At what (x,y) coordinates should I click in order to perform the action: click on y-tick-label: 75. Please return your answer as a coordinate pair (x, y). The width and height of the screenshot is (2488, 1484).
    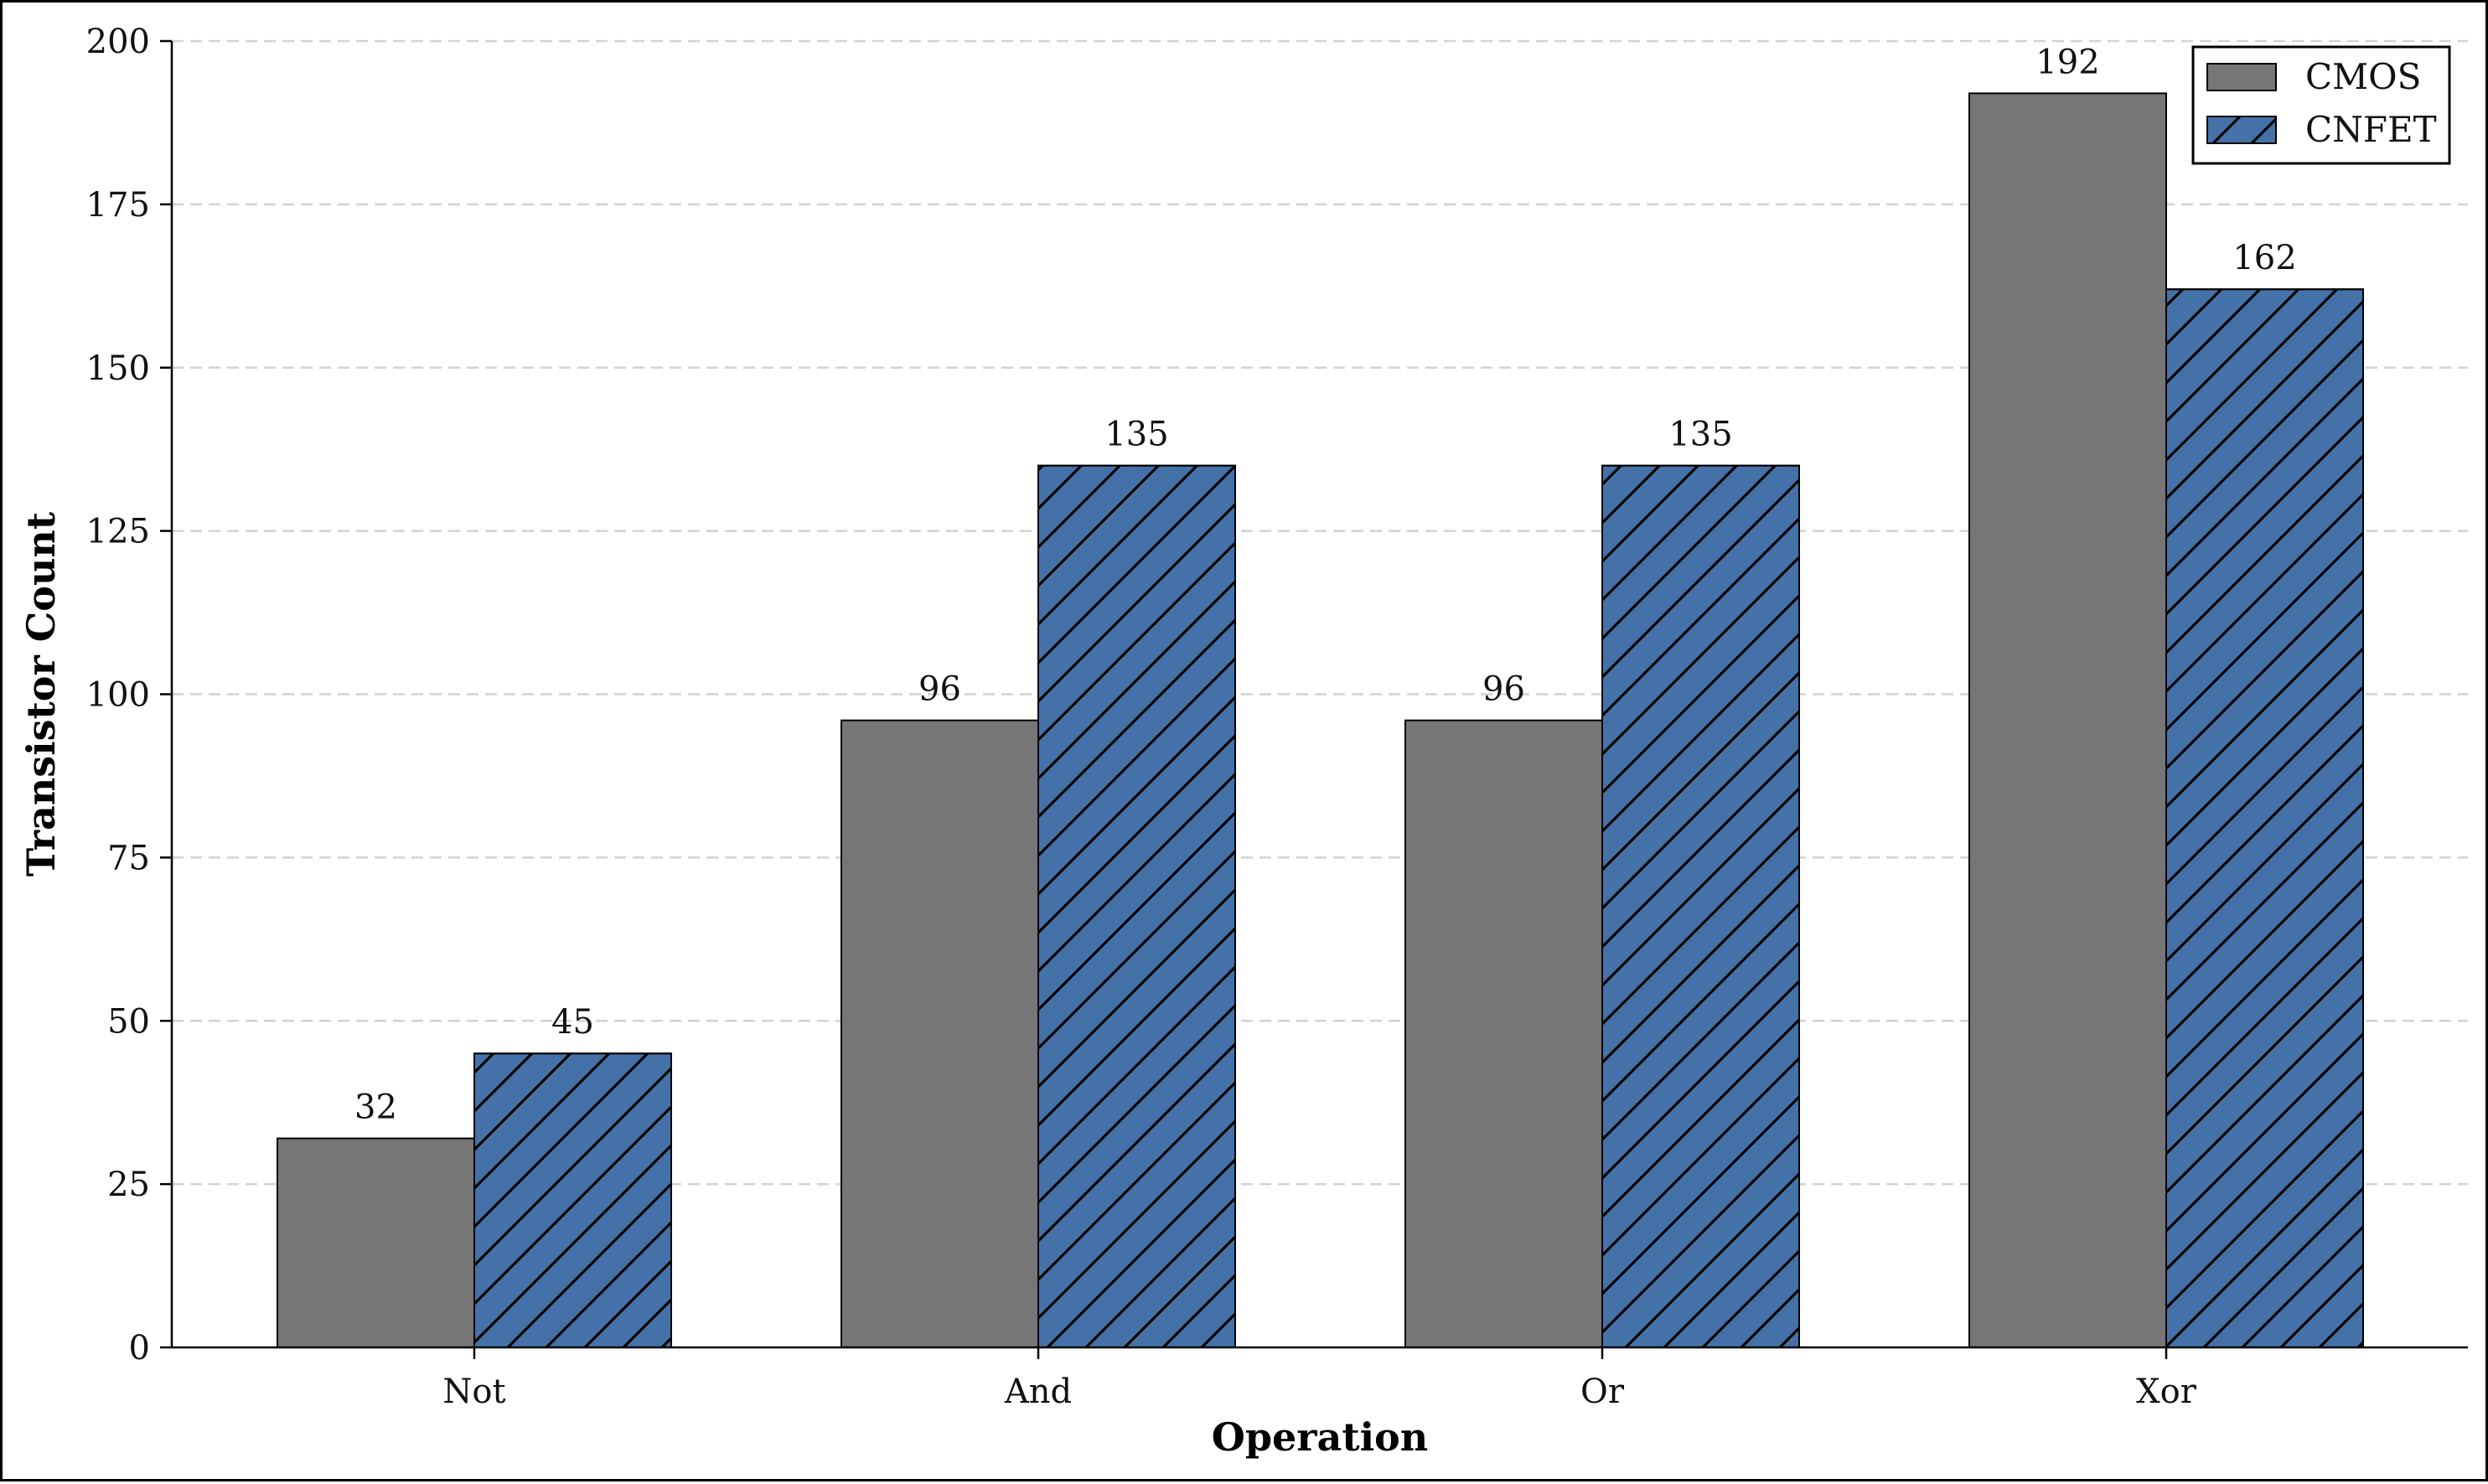
    Looking at the image, I should click on (128, 858).